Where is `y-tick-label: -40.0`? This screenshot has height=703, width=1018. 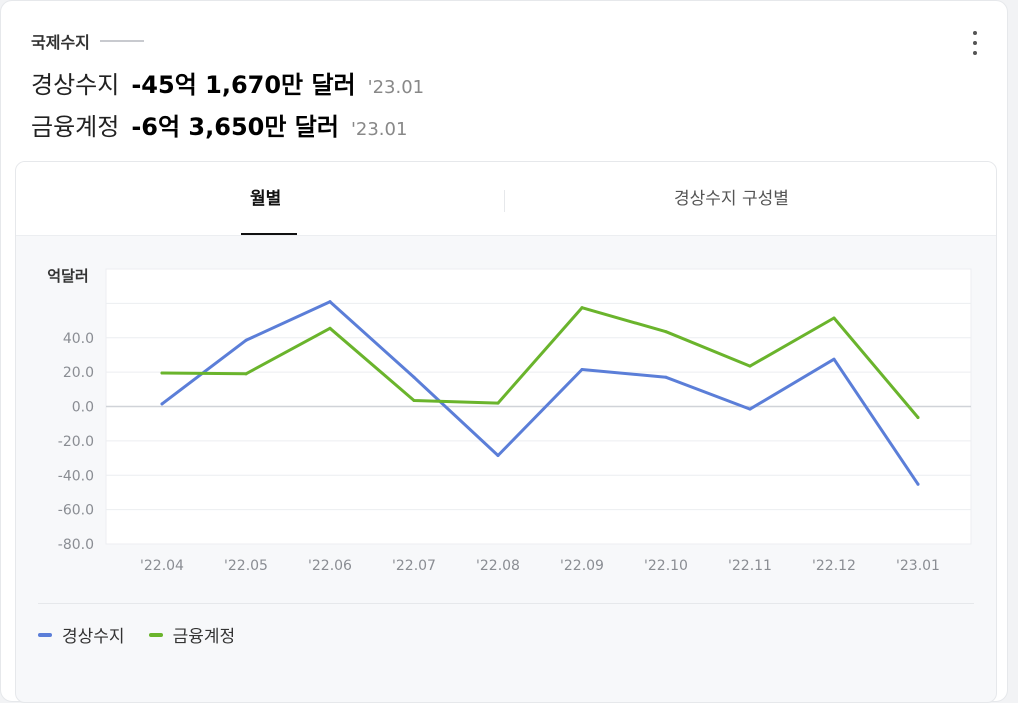 y-tick-label: -40.0 is located at coordinates (76, 476).